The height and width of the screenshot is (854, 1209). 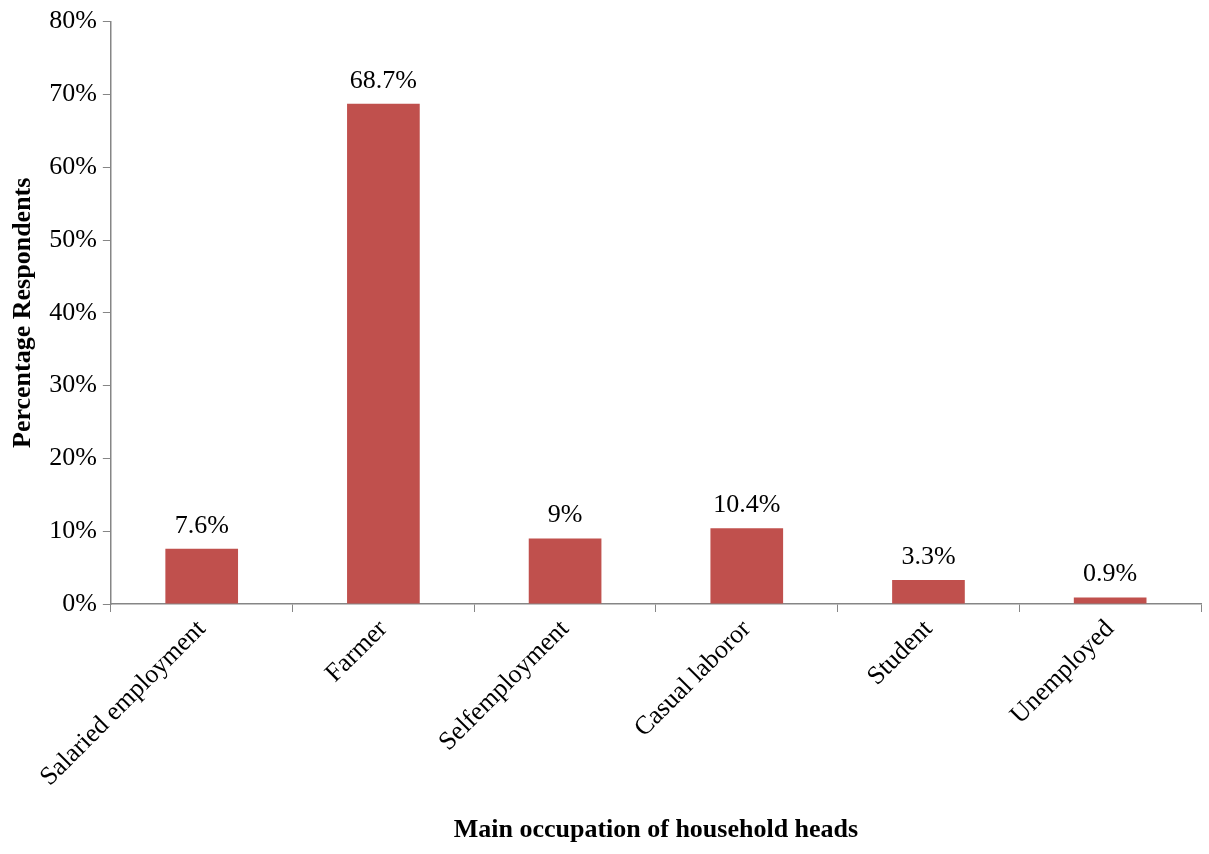 What do you see at coordinates (22, 312) in the screenshot?
I see `y-axis-title: Percentage Respondents` at bounding box center [22, 312].